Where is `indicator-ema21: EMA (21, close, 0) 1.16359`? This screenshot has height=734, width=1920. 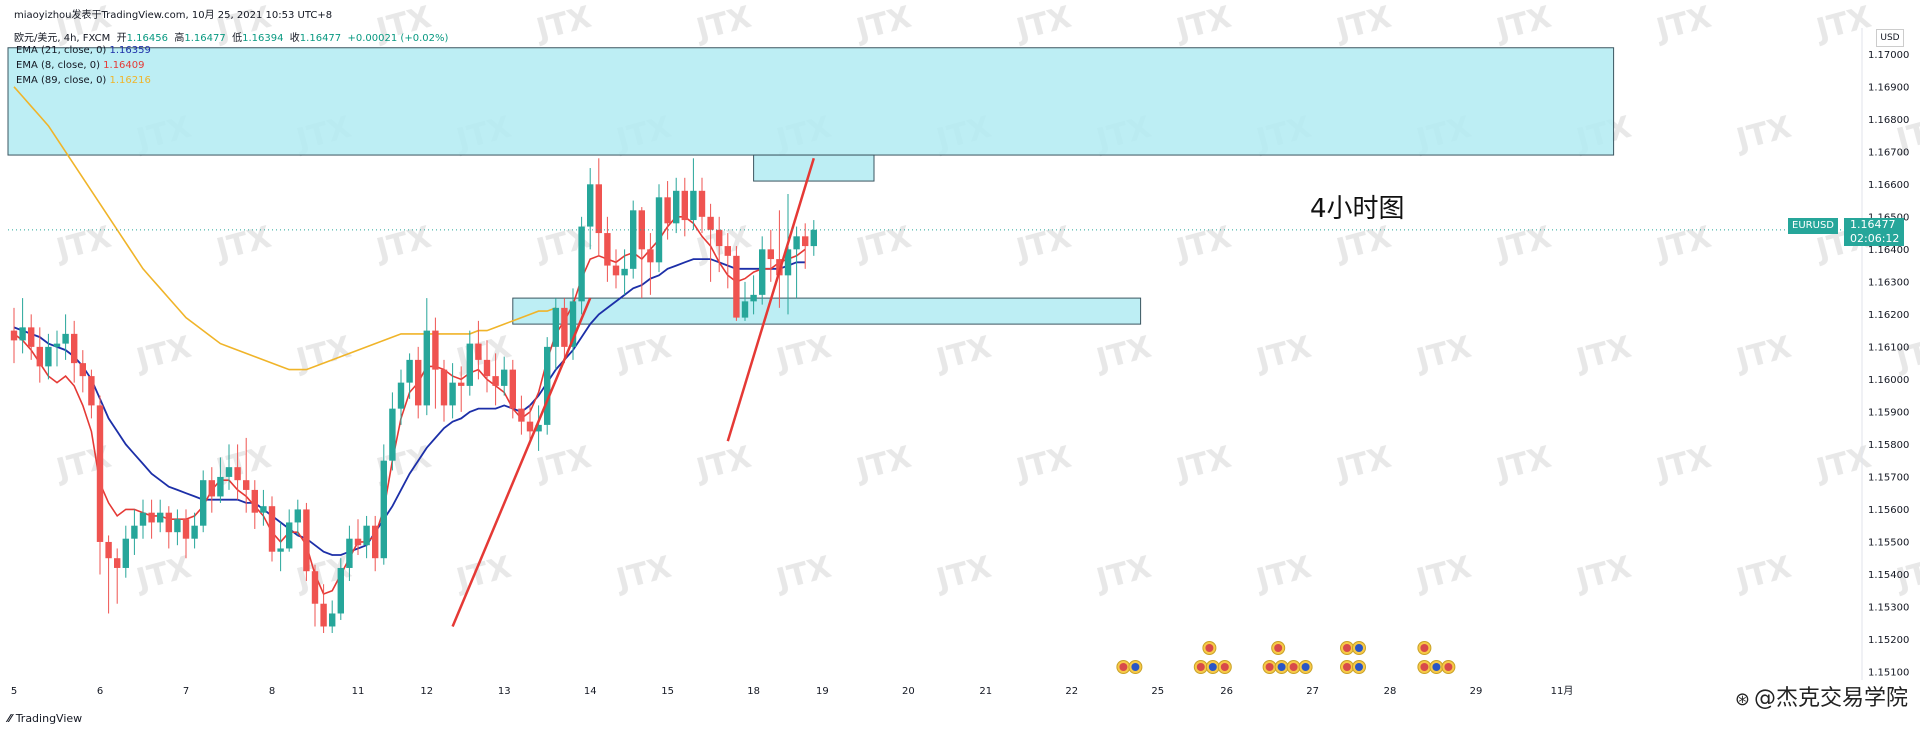 indicator-ema21: EMA (21, close, 0) 1.16359 is located at coordinates (83, 50).